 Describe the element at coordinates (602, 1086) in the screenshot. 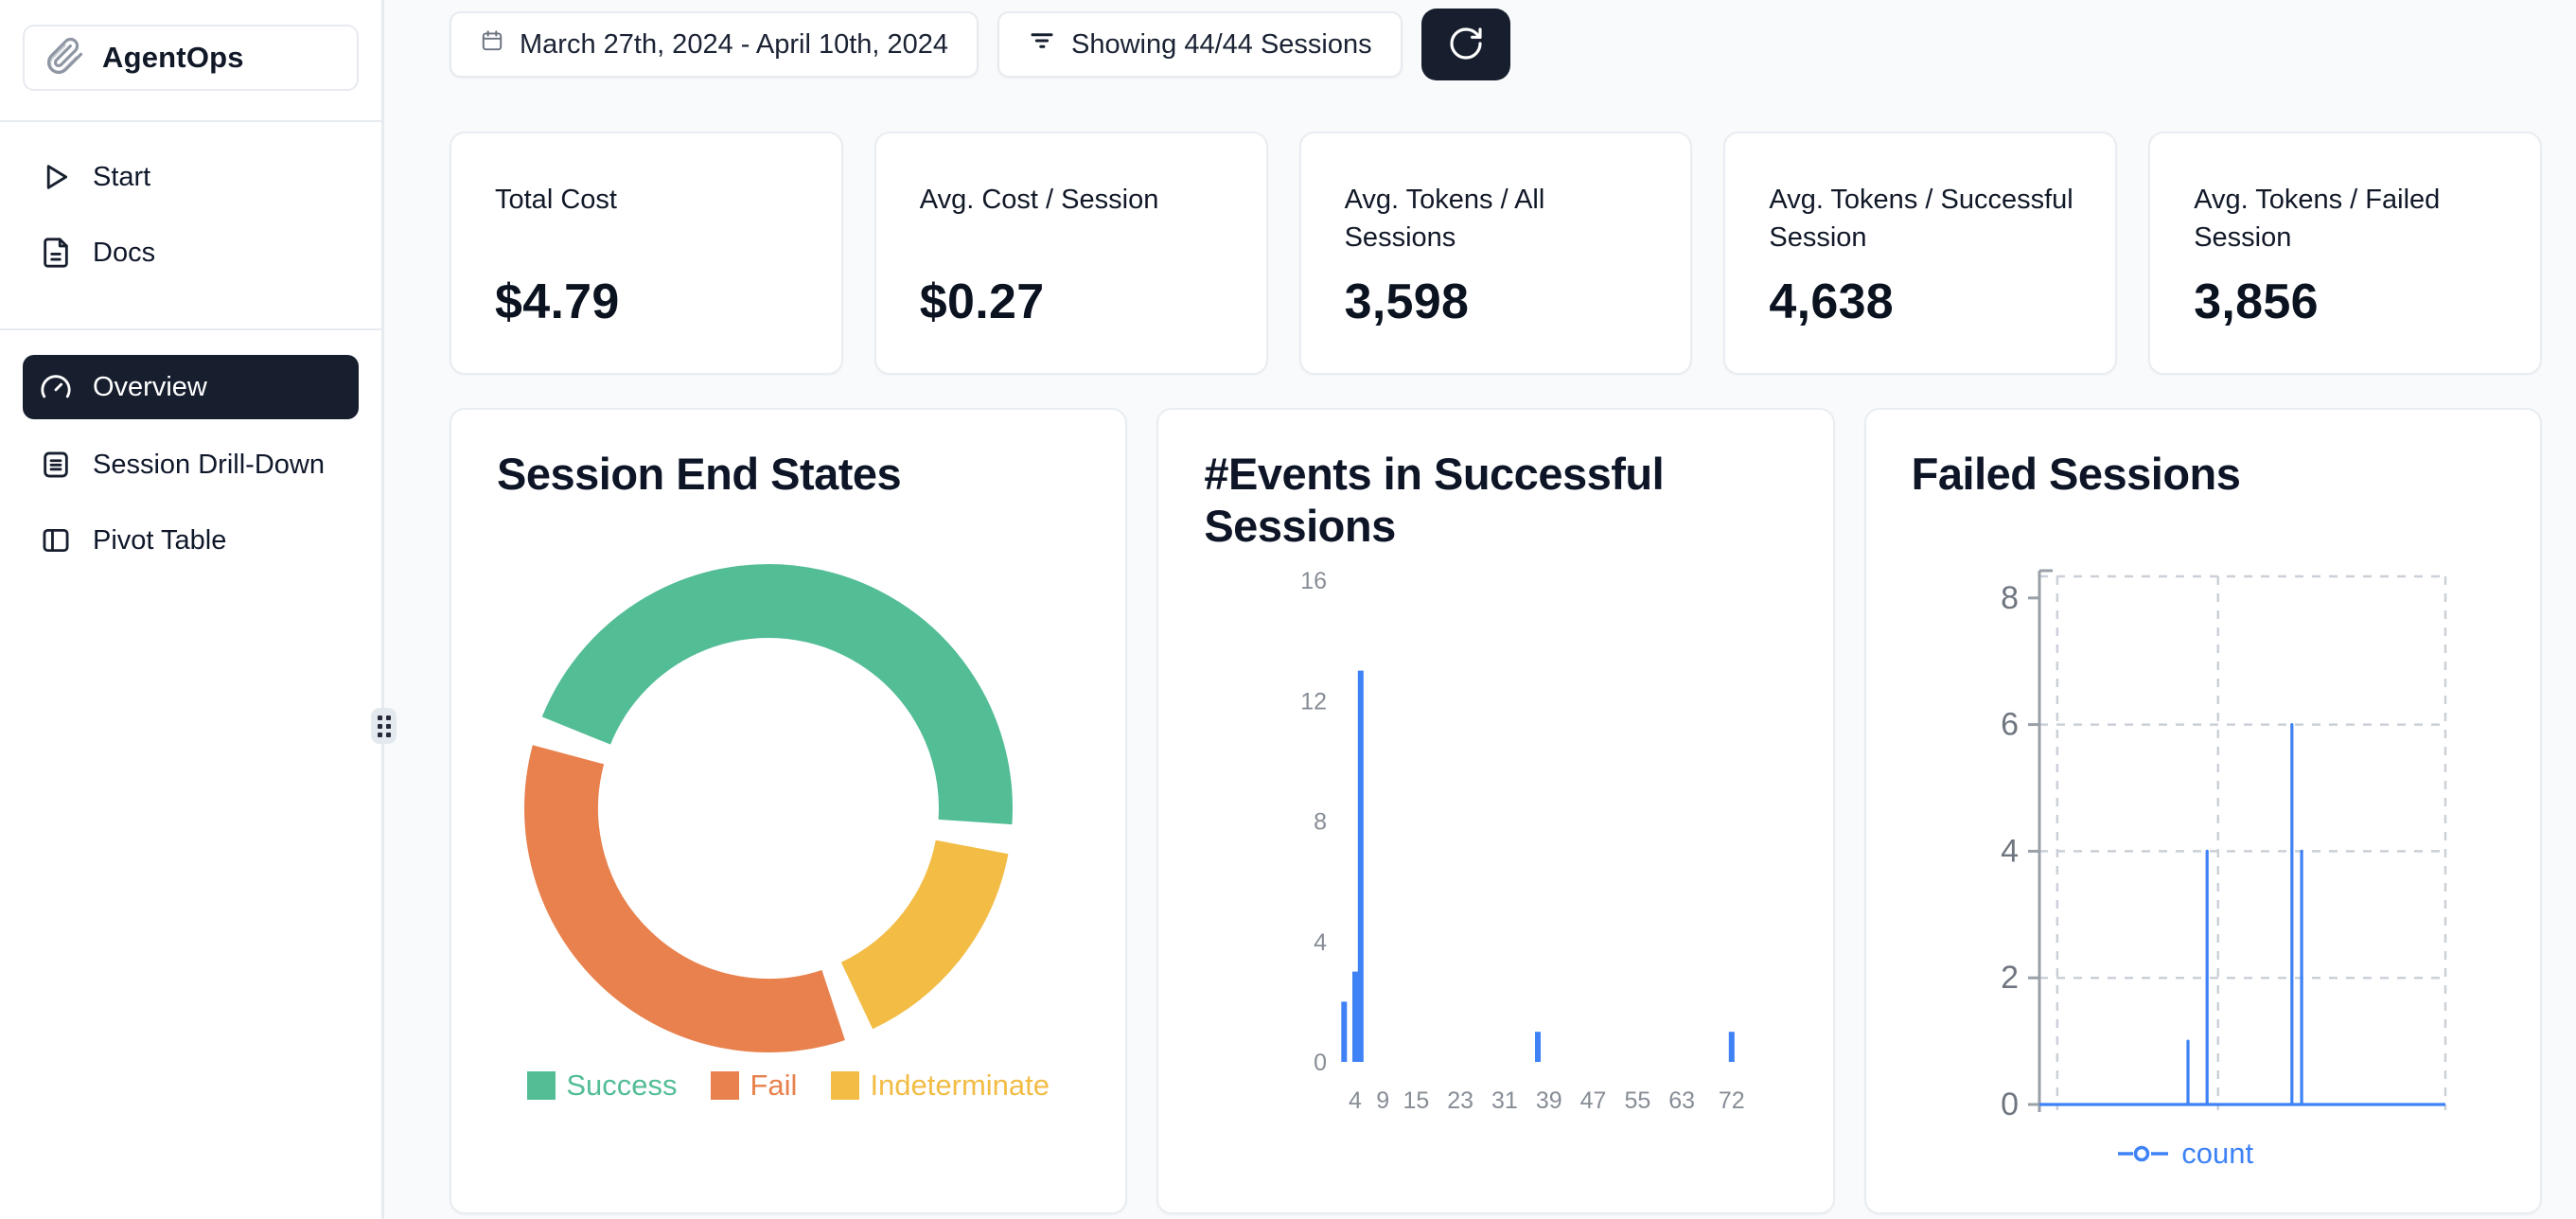

I see `legend-item-success: Success` at that location.